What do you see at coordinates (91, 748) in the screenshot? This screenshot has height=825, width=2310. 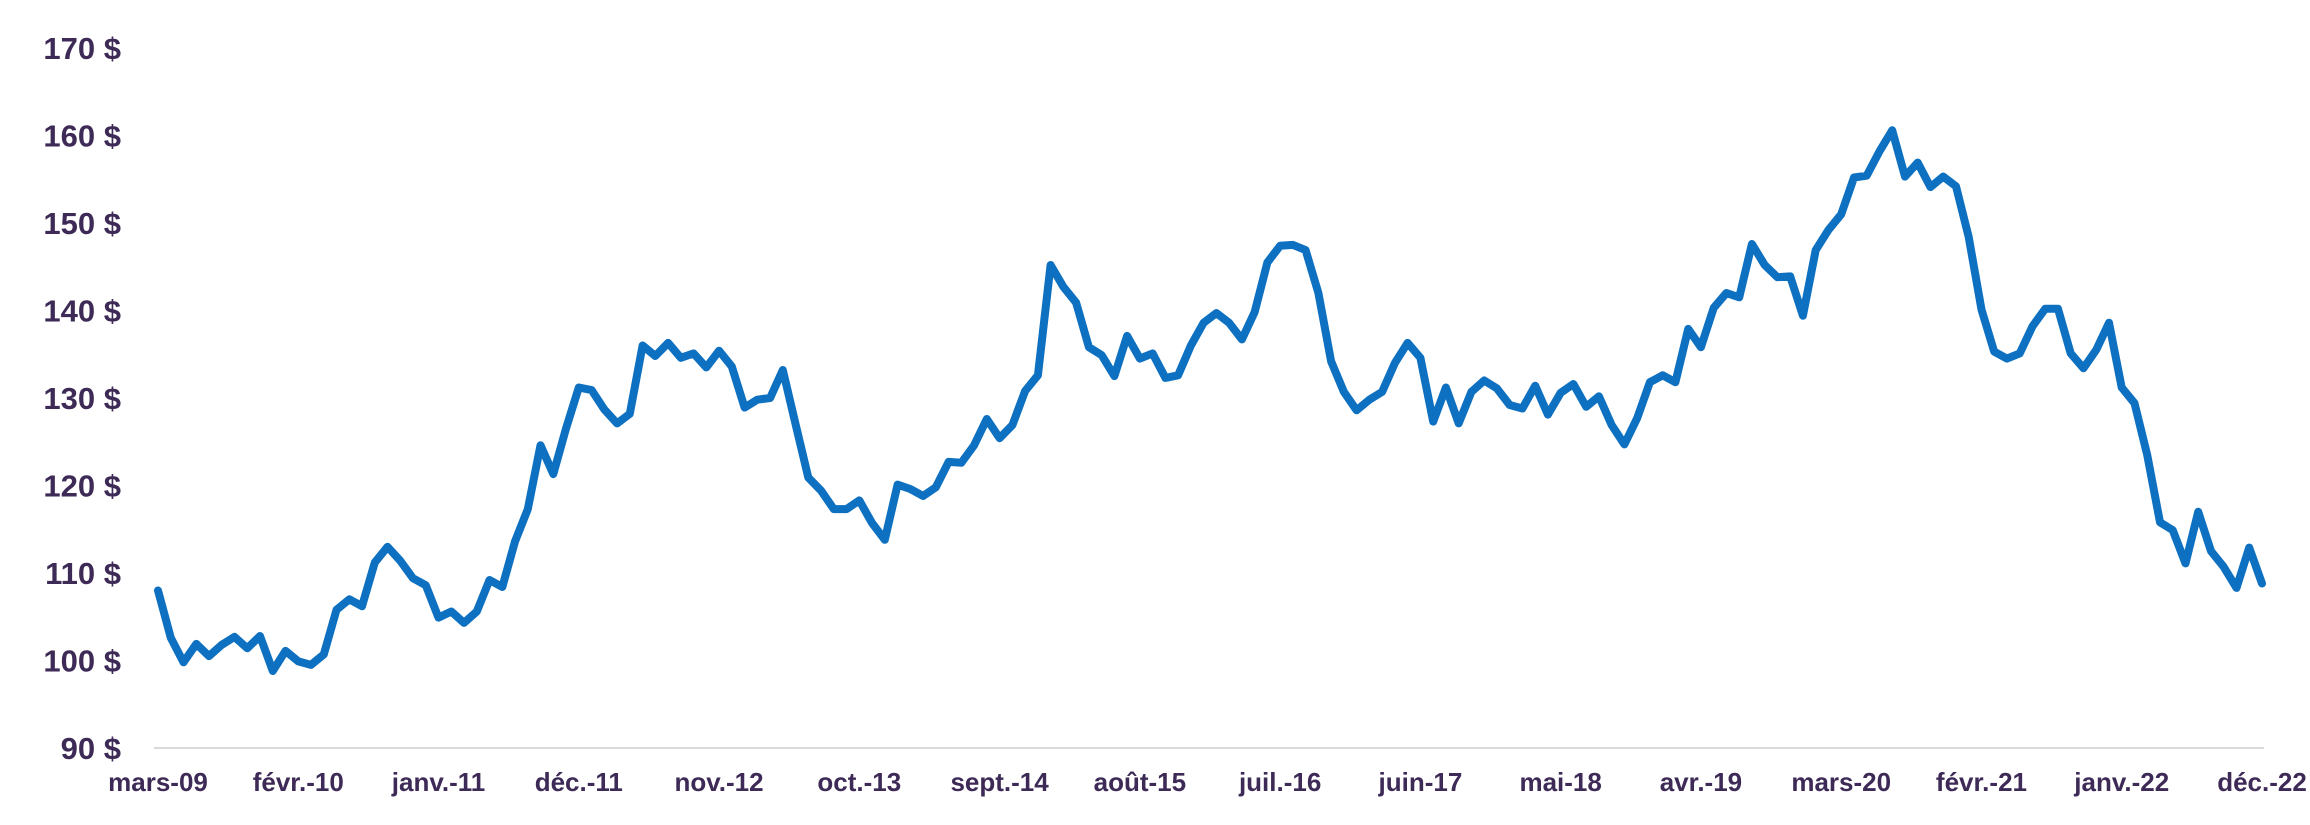 I see `y-tick-label: 90 $` at bounding box center [91, 748].